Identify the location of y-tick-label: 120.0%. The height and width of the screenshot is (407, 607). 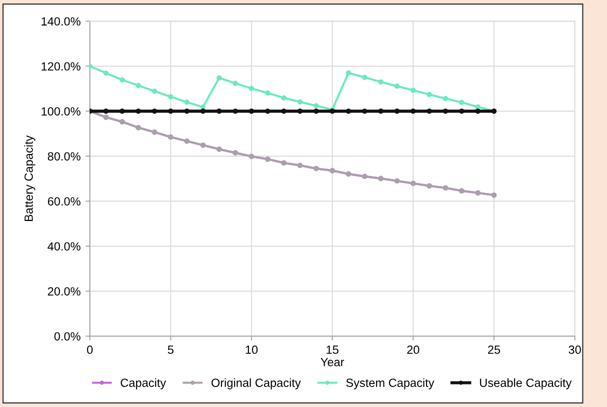
(61, 66).